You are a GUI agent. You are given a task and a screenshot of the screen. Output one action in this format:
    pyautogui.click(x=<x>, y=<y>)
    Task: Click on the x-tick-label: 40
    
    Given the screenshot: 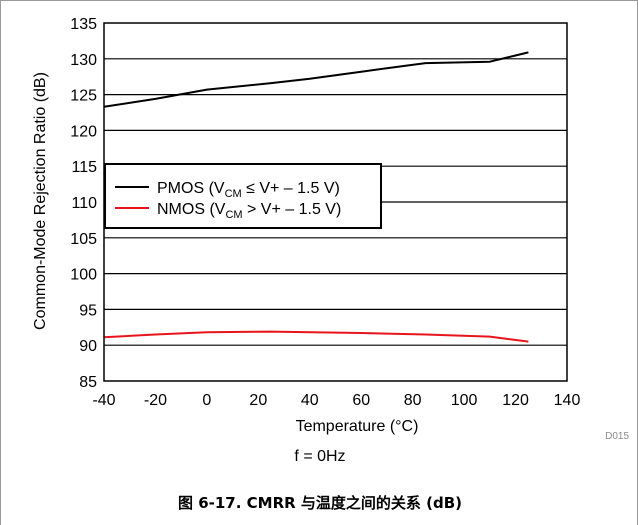 What is the action you would take?
    pyautogui.click(x=310, y=400)
    